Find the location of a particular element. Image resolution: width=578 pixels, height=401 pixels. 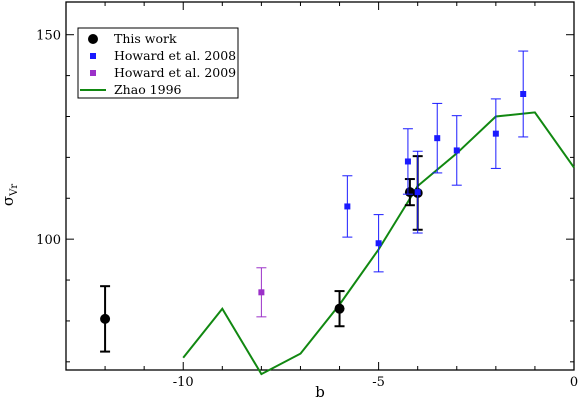

y-axis-title-sub: Vr is located at coordinates (14, 190).